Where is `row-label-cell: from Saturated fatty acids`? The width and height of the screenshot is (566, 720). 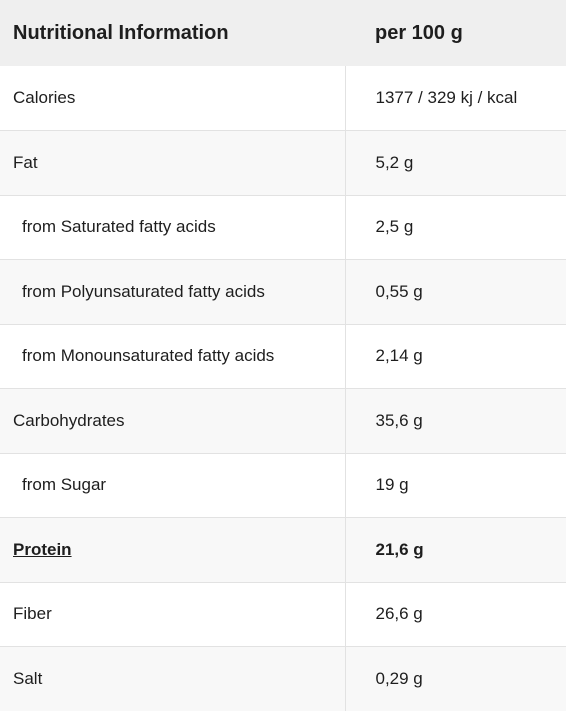
row-label-cell: from Saturated fatty acids is located at coordinates (172, 227).